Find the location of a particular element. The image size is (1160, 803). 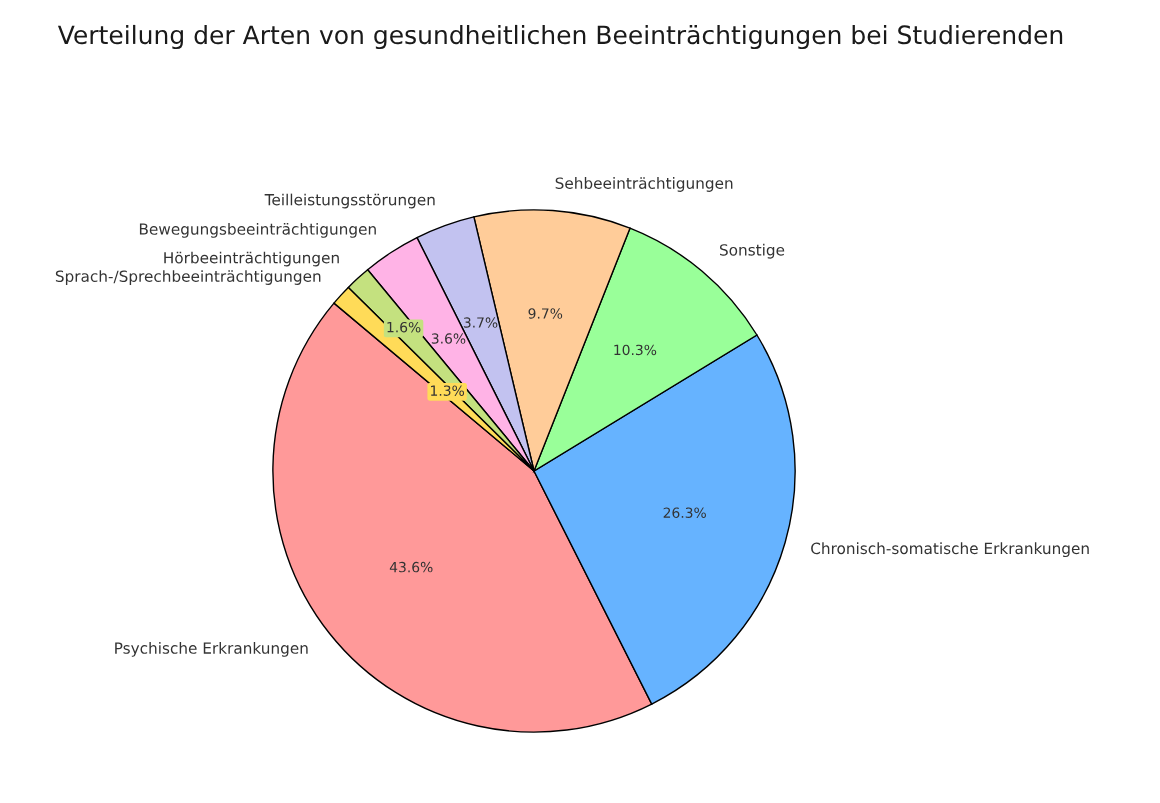

slice-label: Teilleistungsstörungen is located at coordinates (349, 201).